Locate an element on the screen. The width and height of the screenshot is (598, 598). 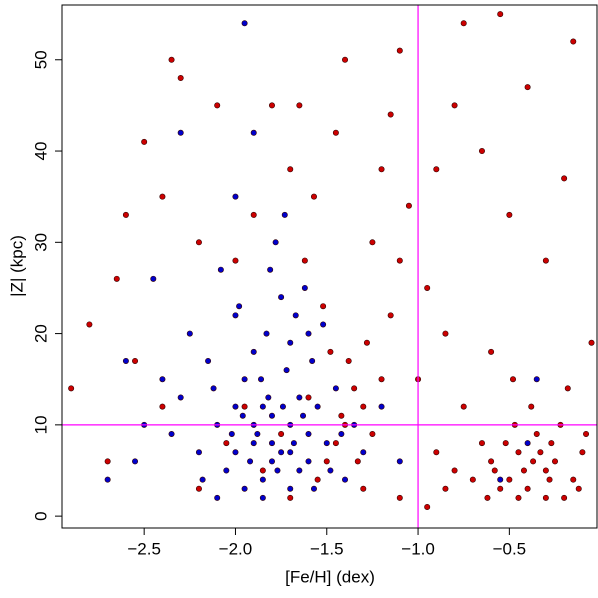
x-axis-label: [Fe/H] (dex) is located at coordinates (330, 576).